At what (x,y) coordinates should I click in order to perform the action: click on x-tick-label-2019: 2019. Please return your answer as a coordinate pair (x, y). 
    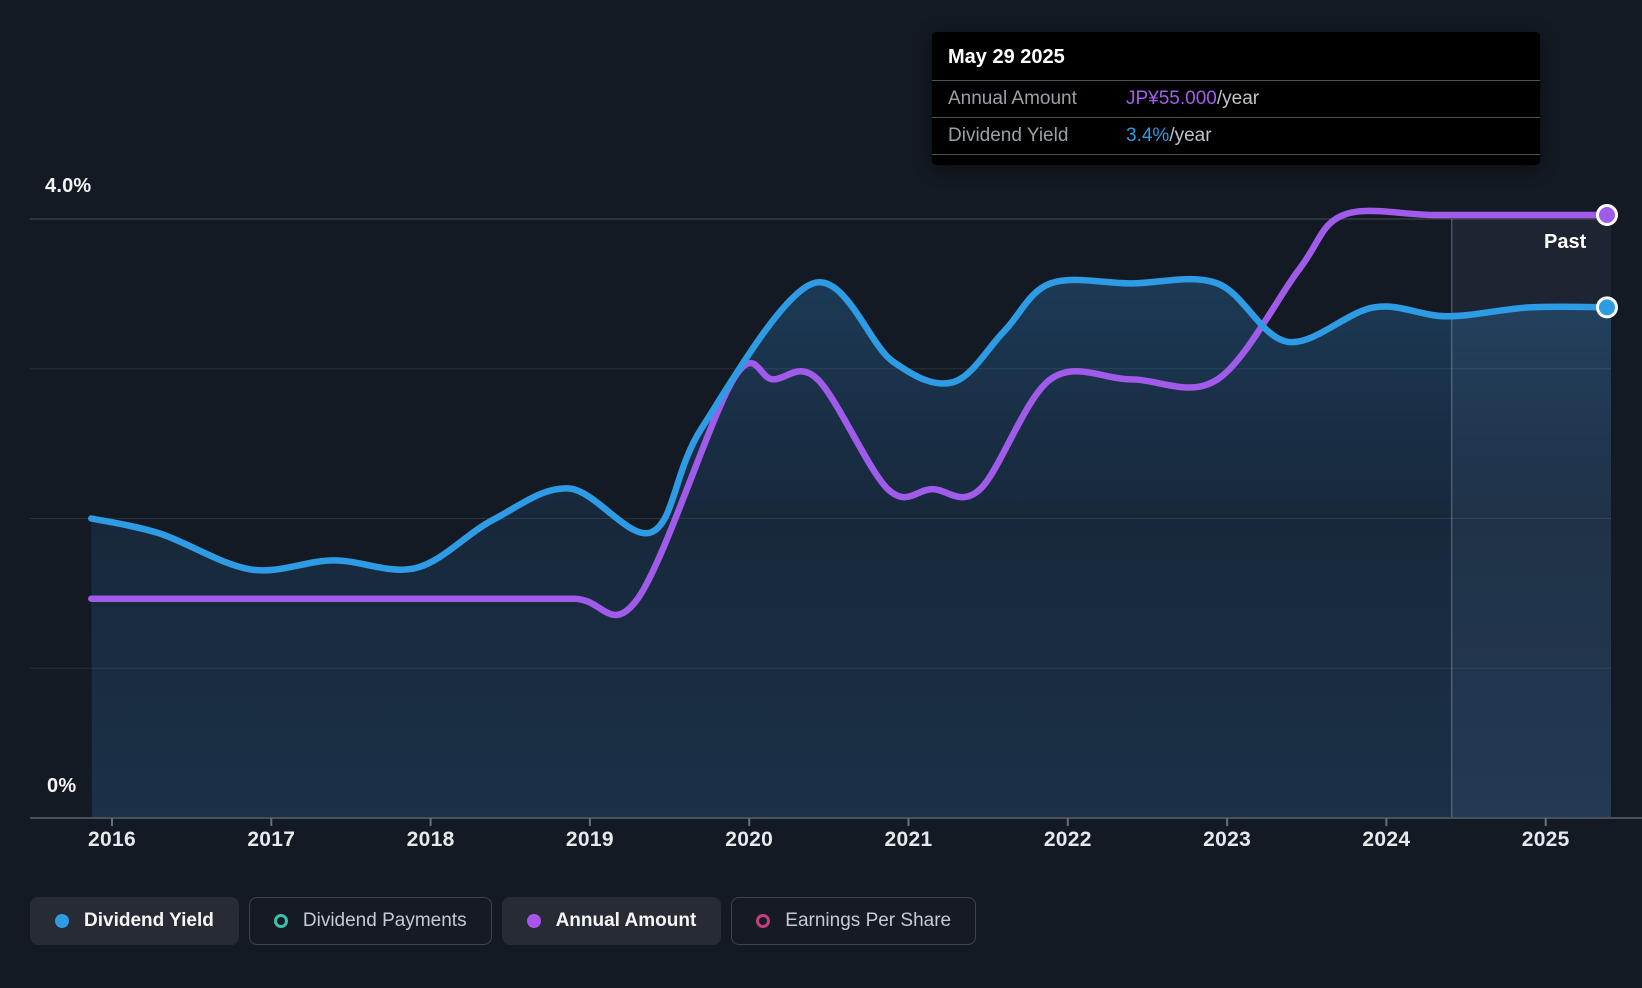
    Looking at the image, I should click on (589, 839).